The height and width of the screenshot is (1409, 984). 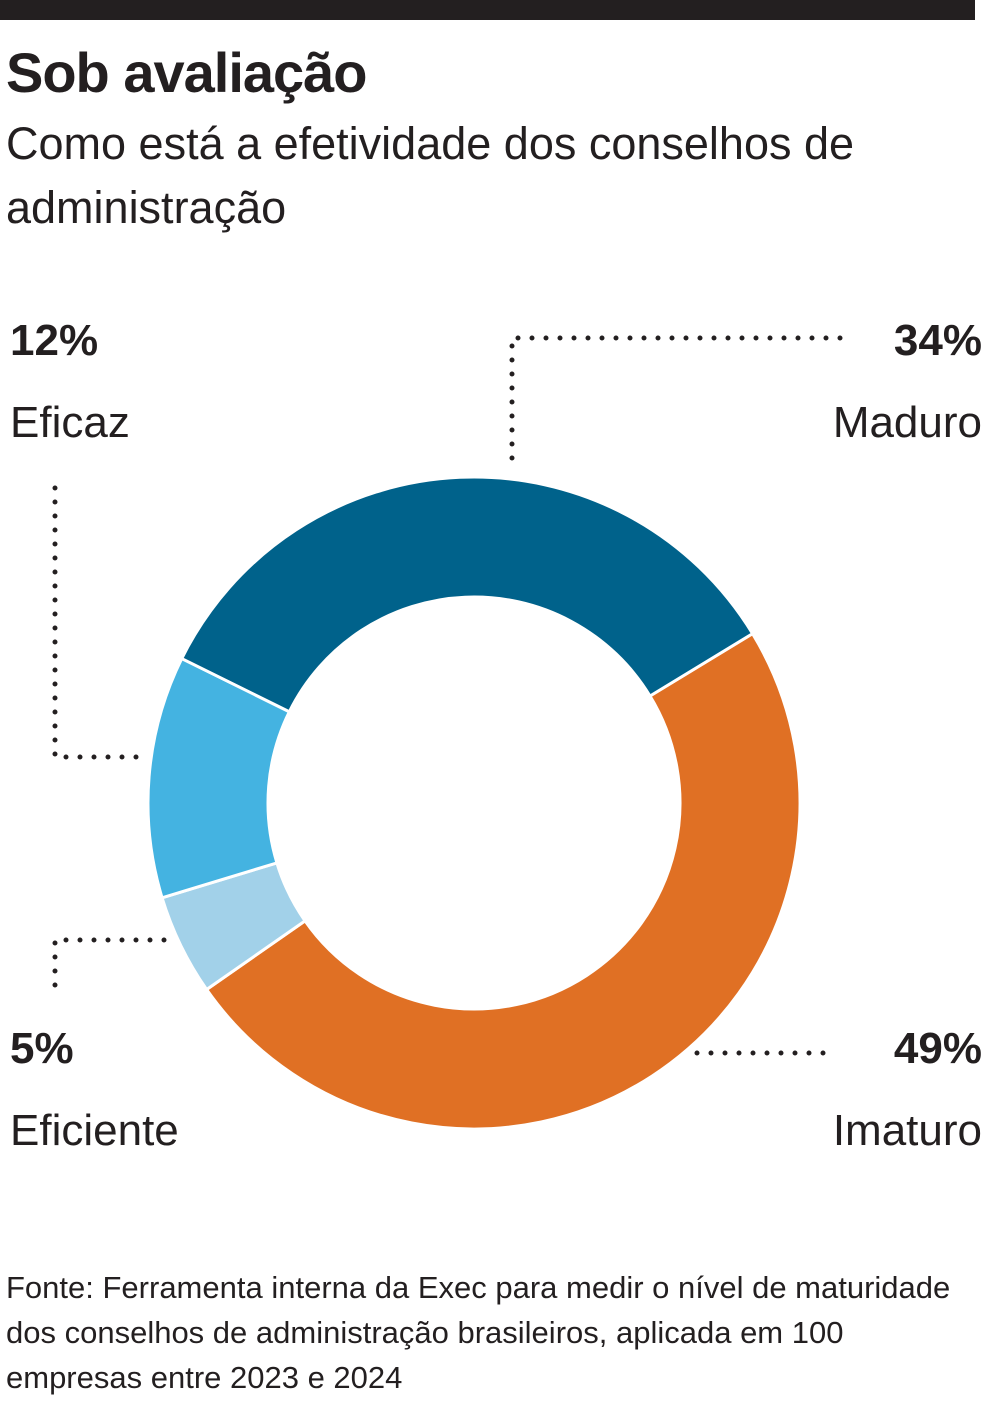 What do you see at coordinates (94, 1130) in the screenshot?
I see `data-label-eficiente-name: Eficiente` at bounding box center [94, 1130].